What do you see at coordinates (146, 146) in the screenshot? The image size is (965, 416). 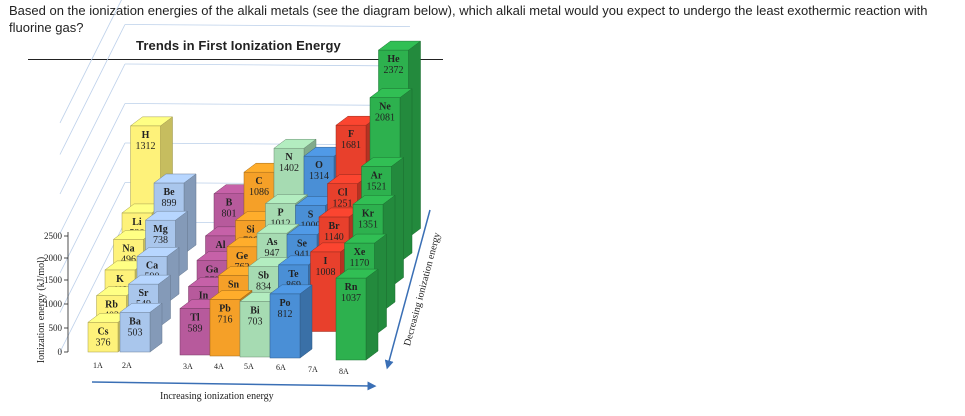 I see `ionization-value: 1312` at bounding box center [146, 146].